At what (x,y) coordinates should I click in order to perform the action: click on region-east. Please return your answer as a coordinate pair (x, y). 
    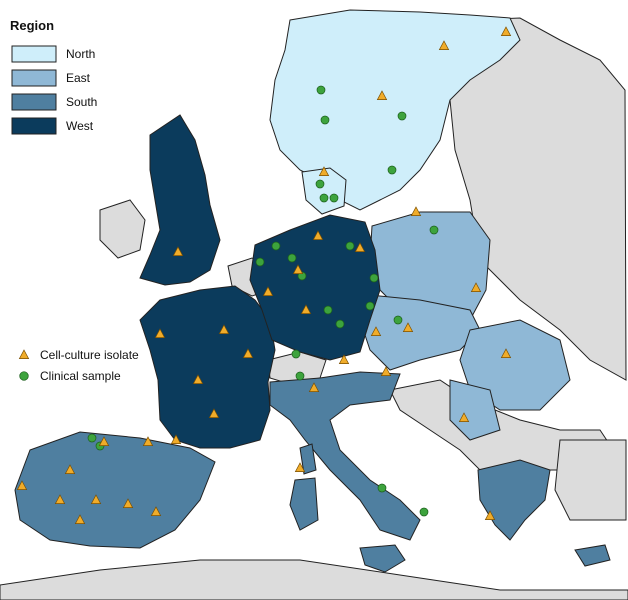
    Looking at the image, I should click on (465, 326).